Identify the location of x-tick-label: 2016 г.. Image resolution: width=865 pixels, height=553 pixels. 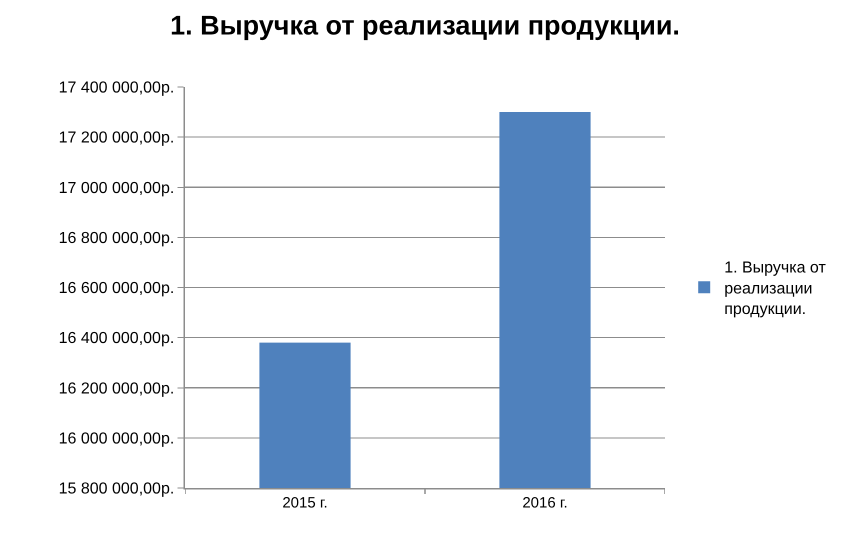
(545, 503).